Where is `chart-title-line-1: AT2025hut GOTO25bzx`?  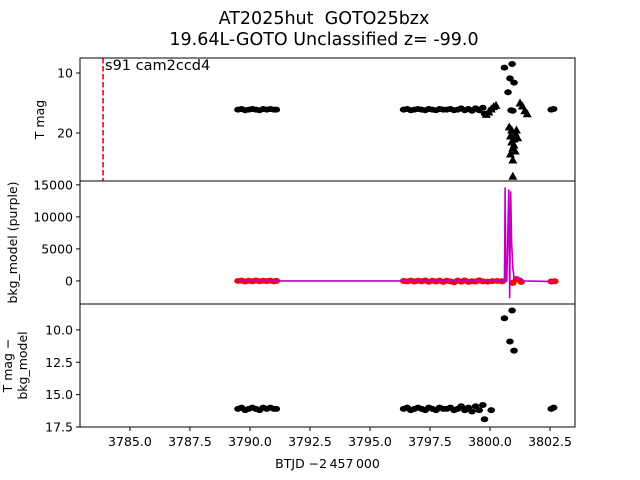
chart-title-line-1: AT2025hut GOTO25bzx is located at coordinates (324, 19).